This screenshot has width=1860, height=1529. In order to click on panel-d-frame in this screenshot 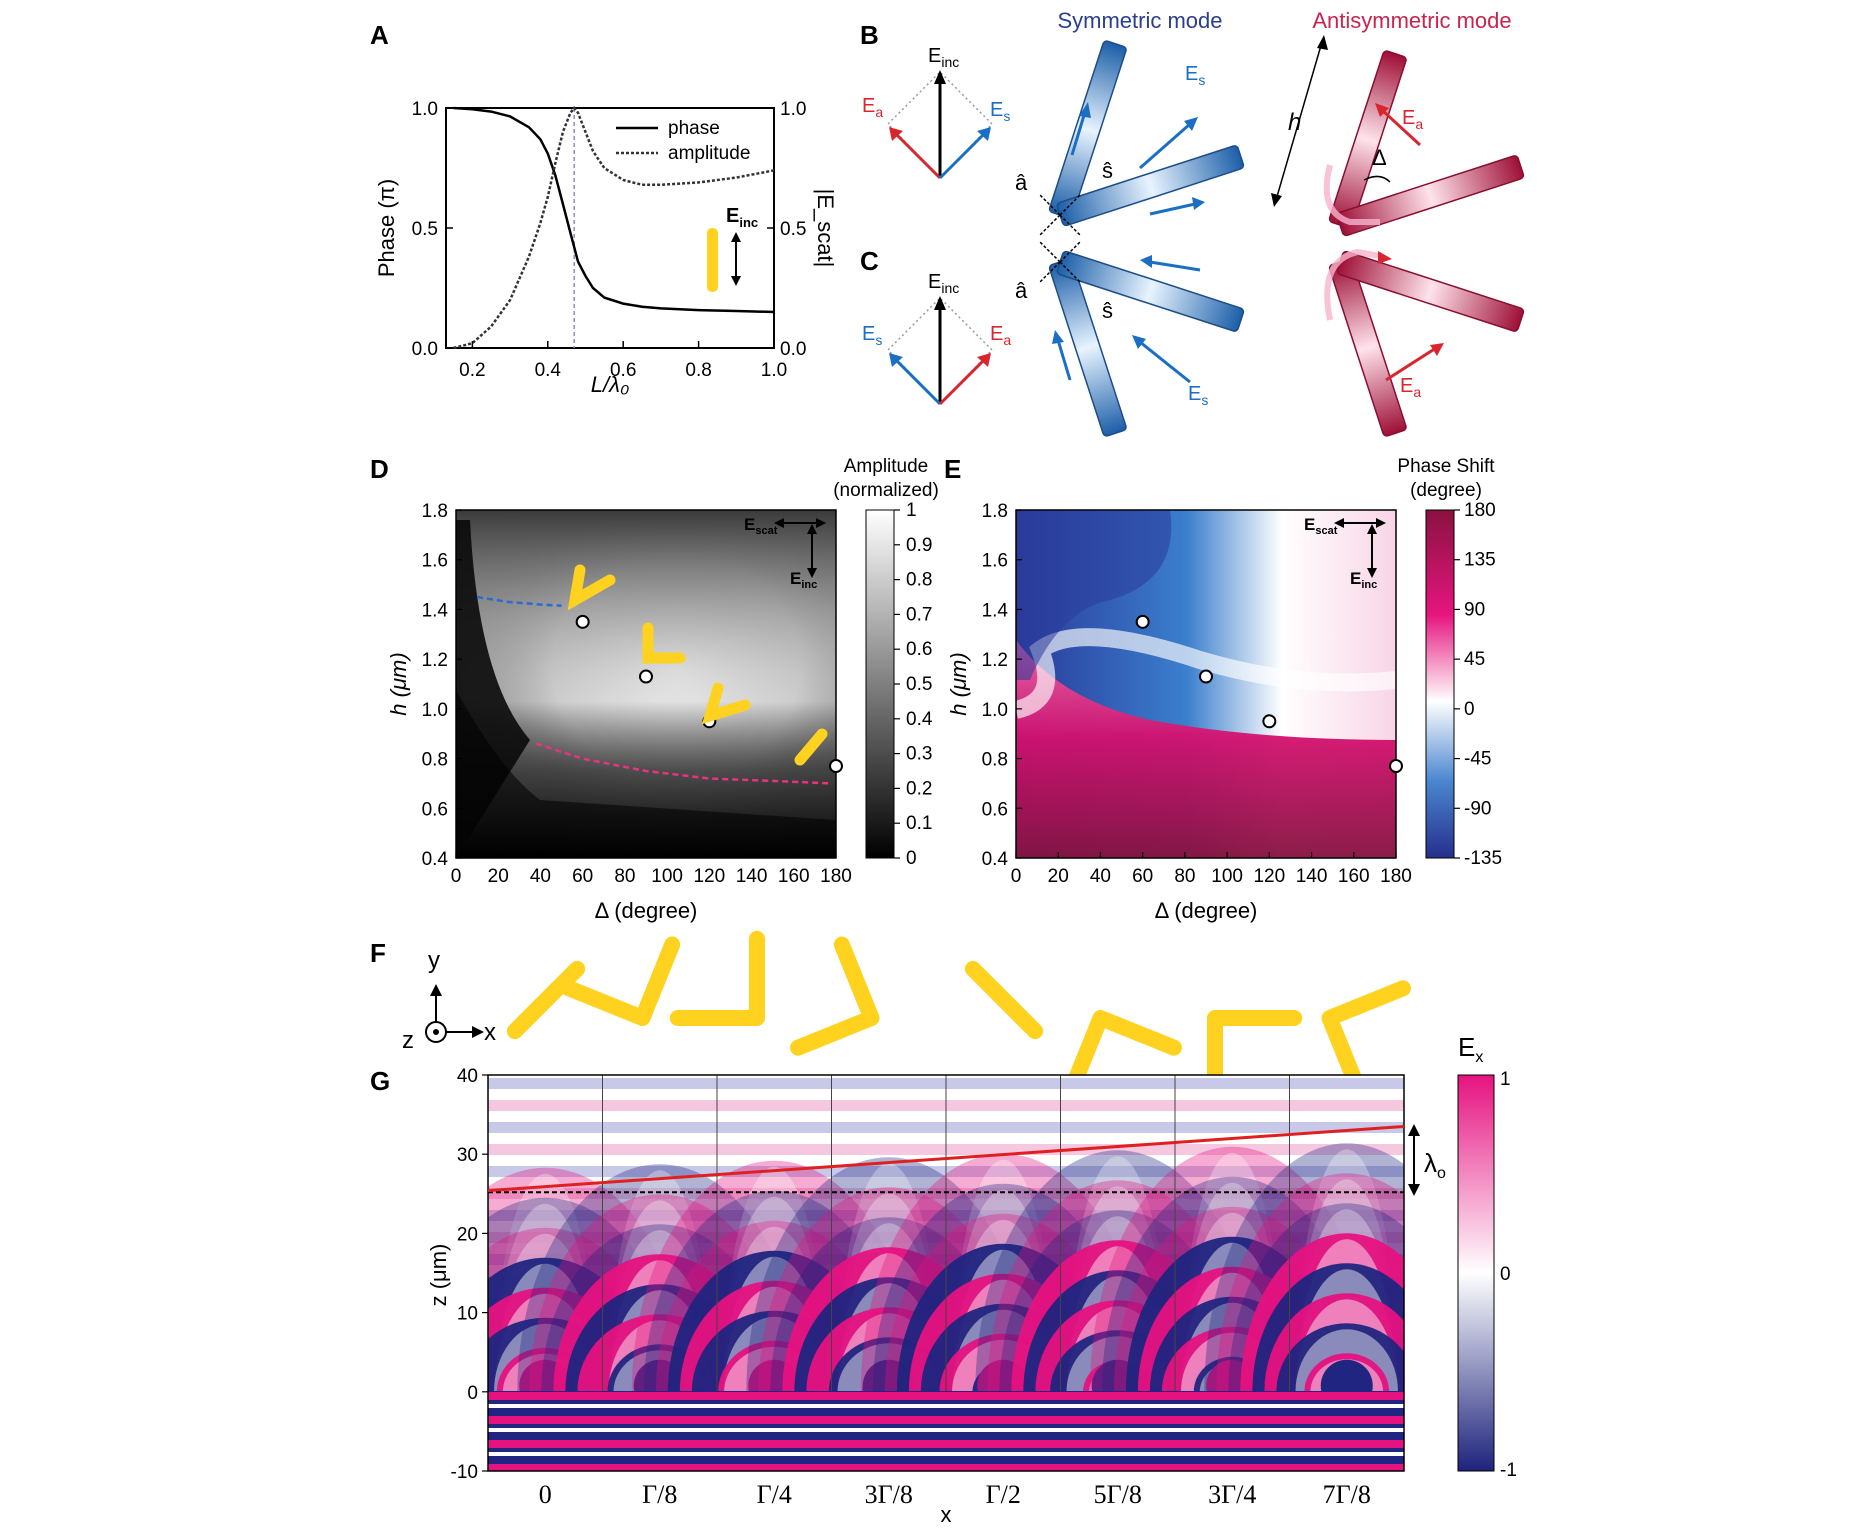, I will do `click(646, 684)`.